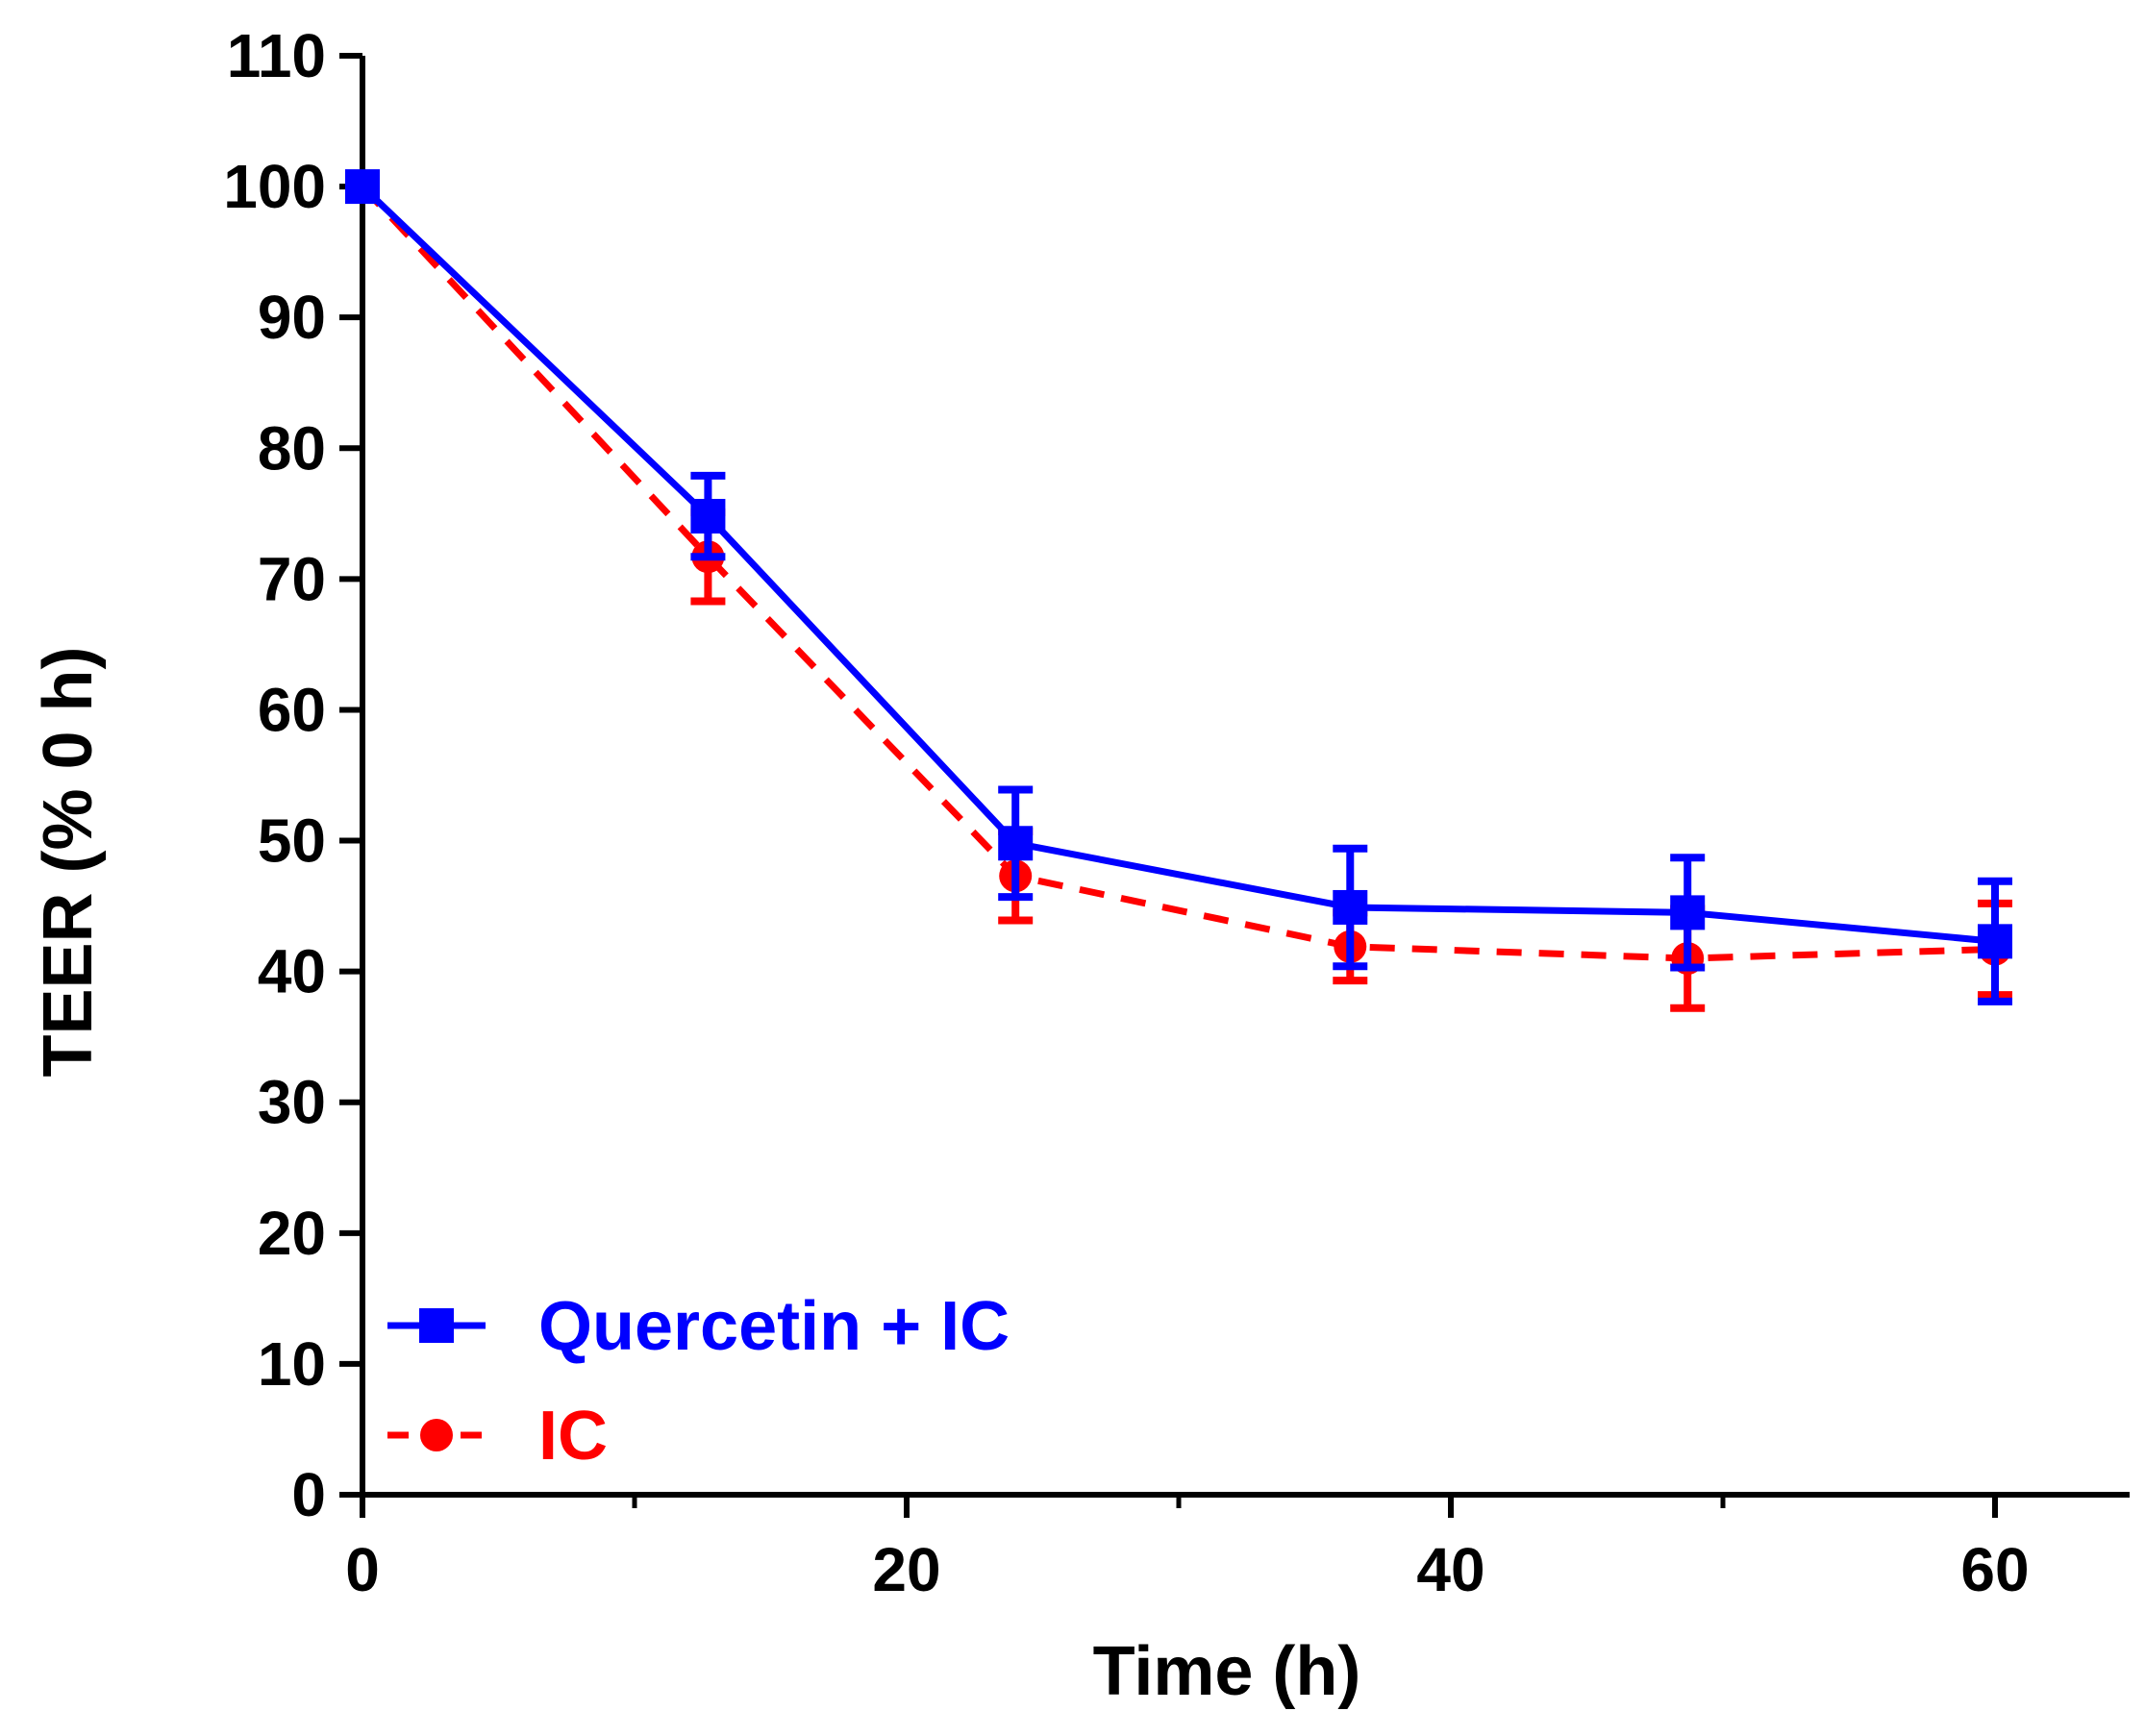 Image resolution: width=2145 pixels, height=1736 pixels. What do you see at coordinates (497, 1436) in the screenshot?
I see `legend-item: IC` at bounding box center [497, 1436].